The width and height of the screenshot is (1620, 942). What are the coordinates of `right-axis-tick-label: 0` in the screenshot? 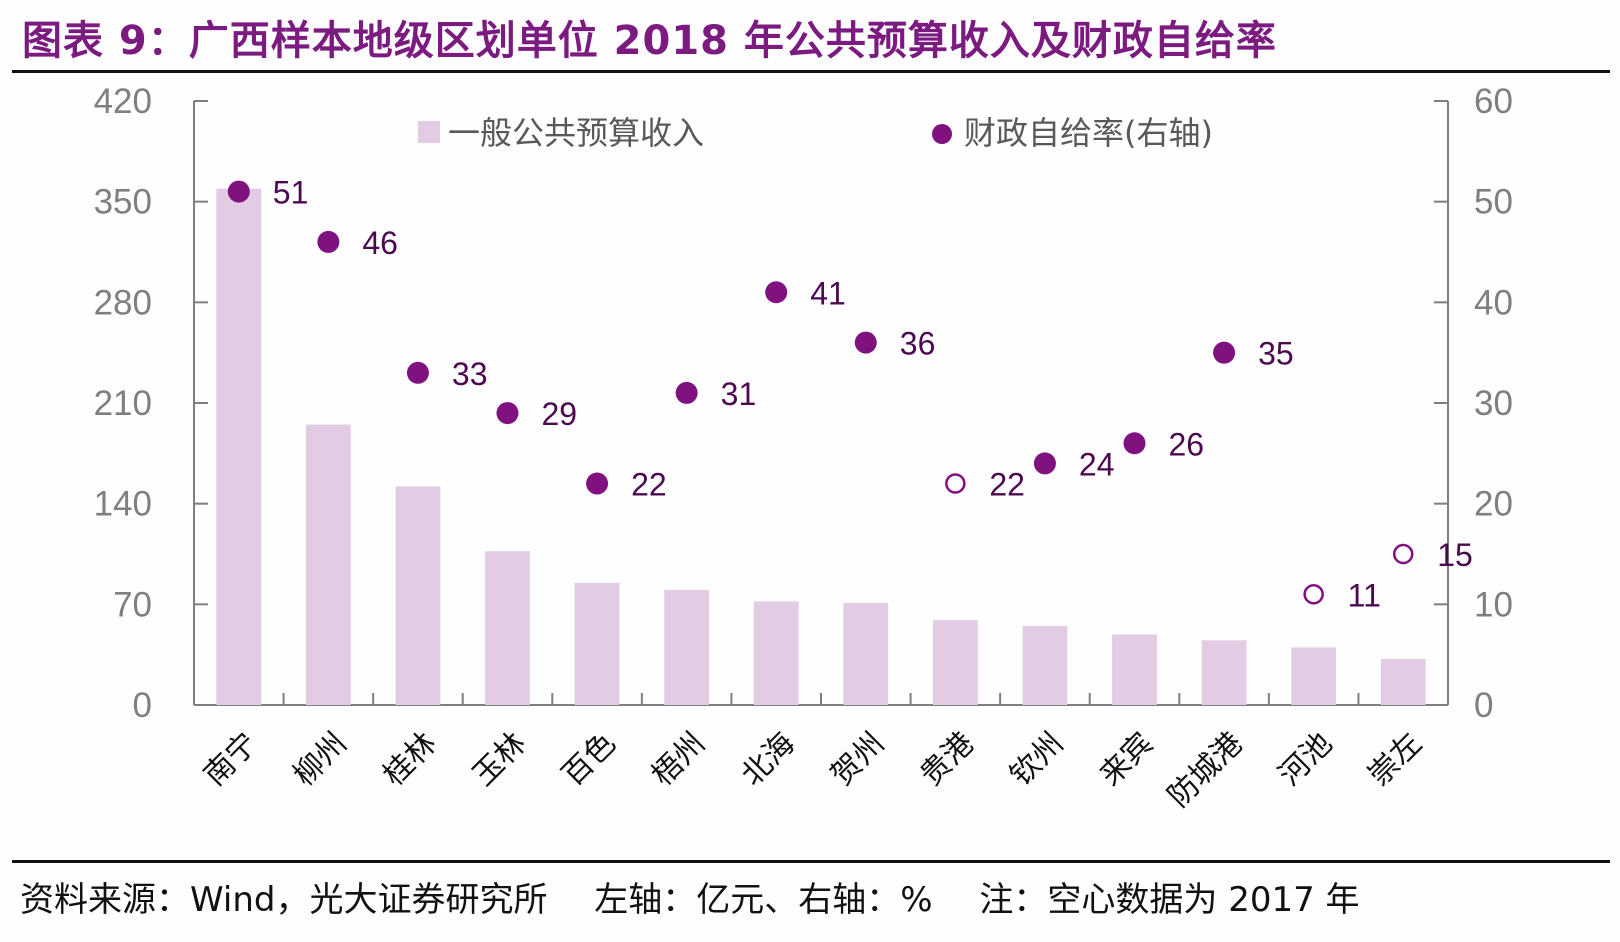 It's located at (1483, 705).